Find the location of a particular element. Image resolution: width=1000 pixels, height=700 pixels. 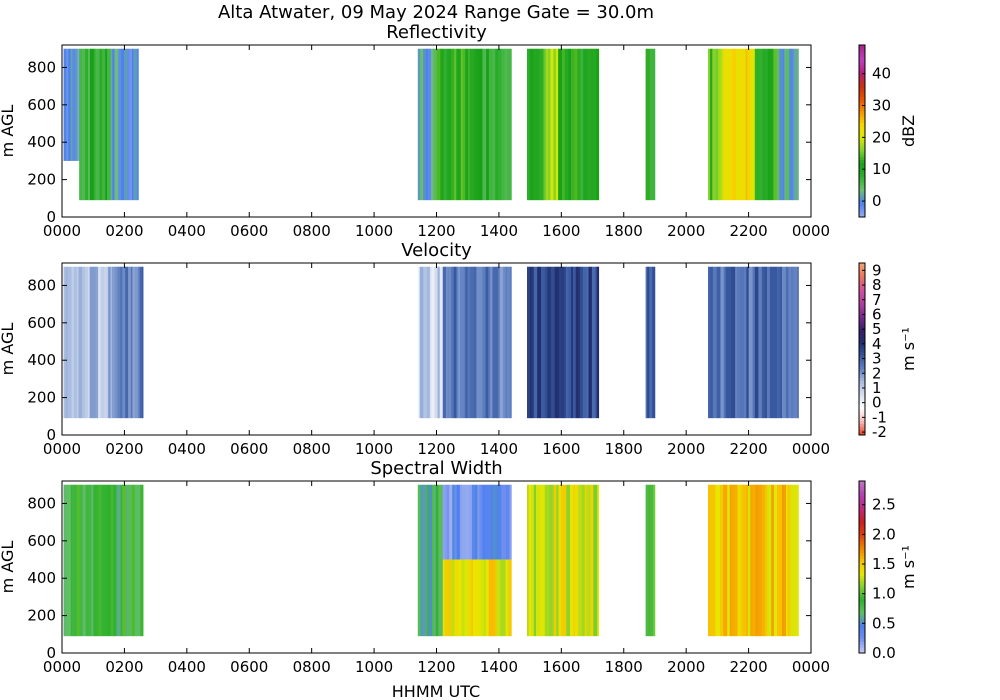

colorbar-tick-label: 40 is located at coordinates (881, 74).